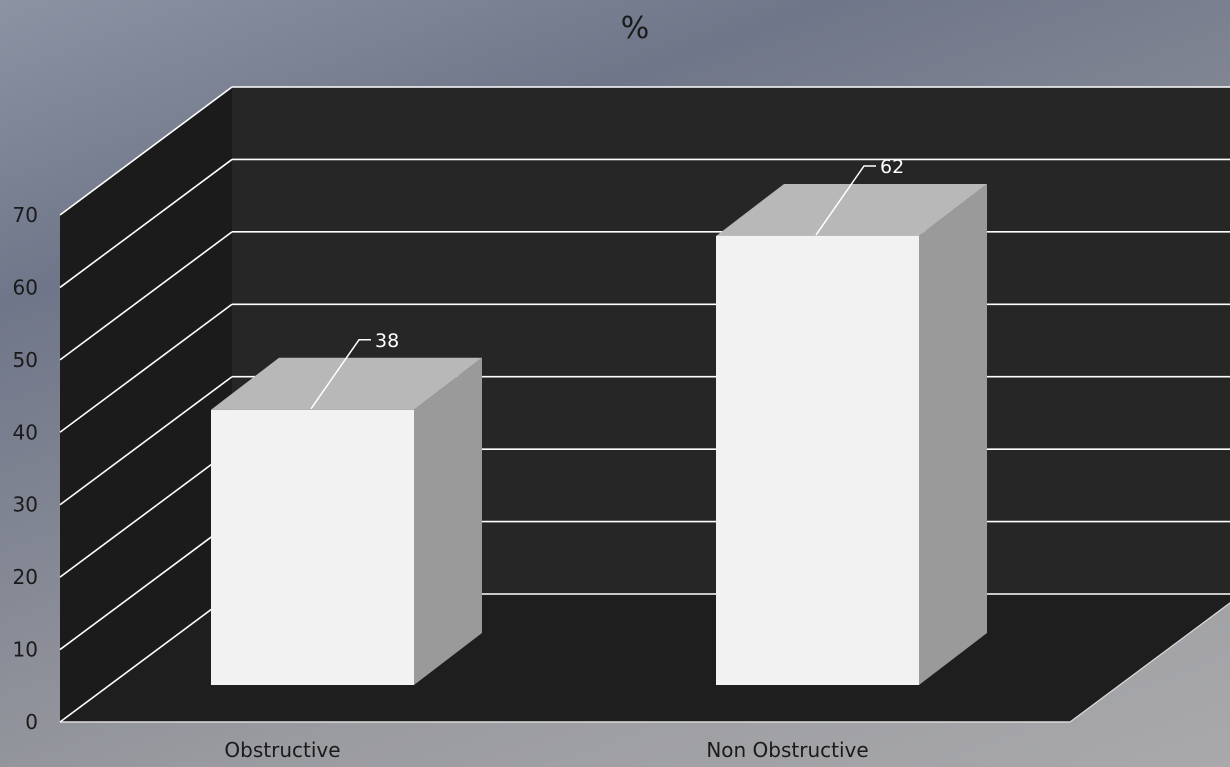  I want to click on y-tick-label: 20, so click(25, 577).